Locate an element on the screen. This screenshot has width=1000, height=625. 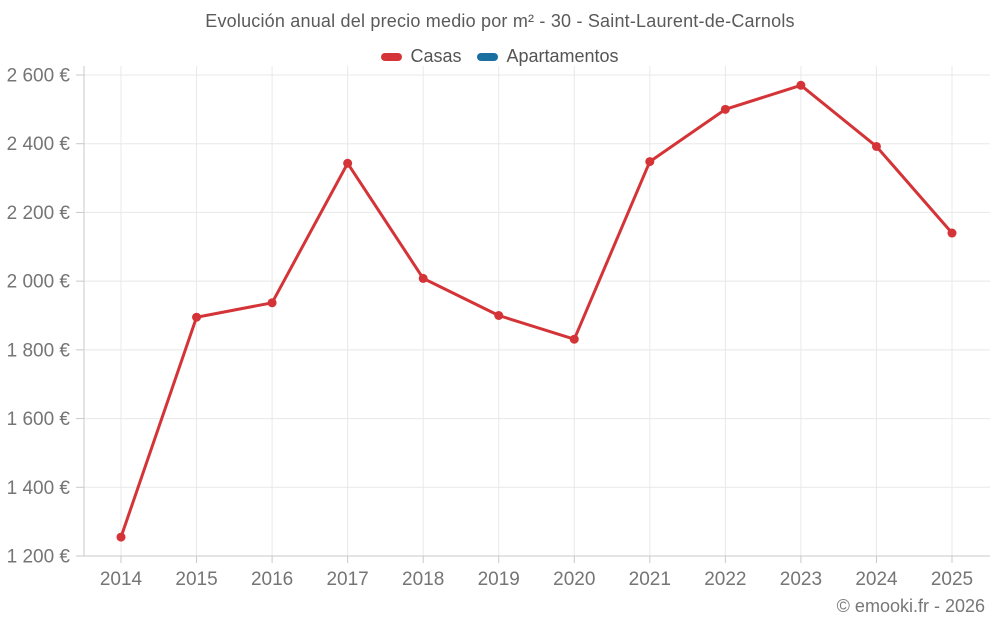
y-tick-label: 2 400 € is located at coordinates (39, 144).